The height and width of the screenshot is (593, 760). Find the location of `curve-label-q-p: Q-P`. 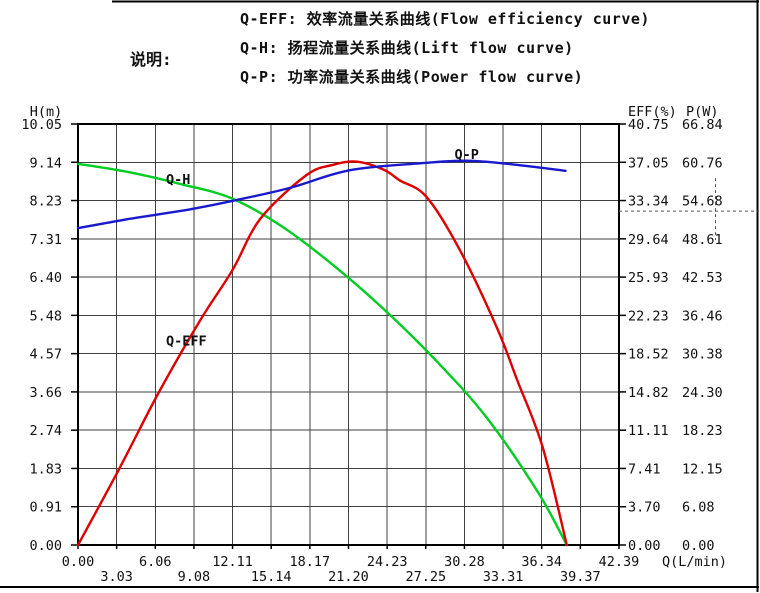

curve-label-q-p: Q-P is located at coordinates (466, 155).